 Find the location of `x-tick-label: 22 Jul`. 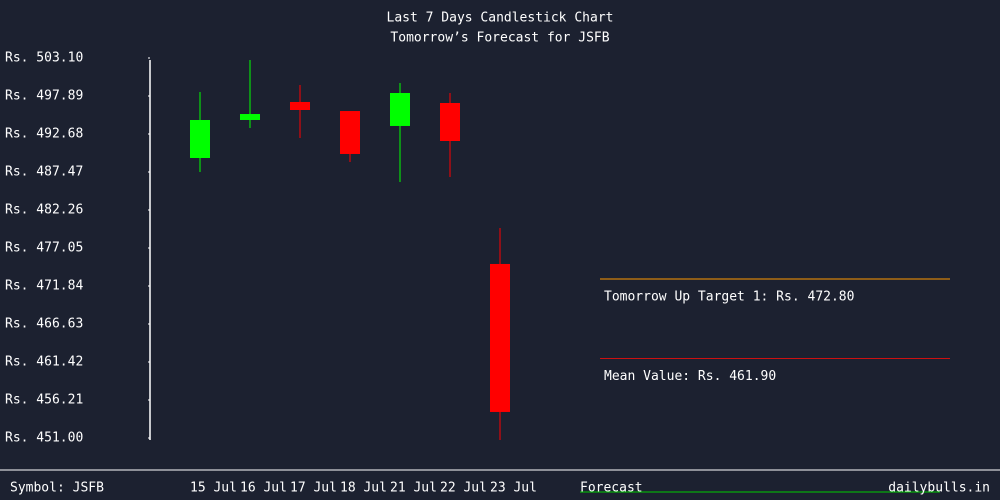

x-tick-label: 22 Jul is located at coordinates (463, 488).